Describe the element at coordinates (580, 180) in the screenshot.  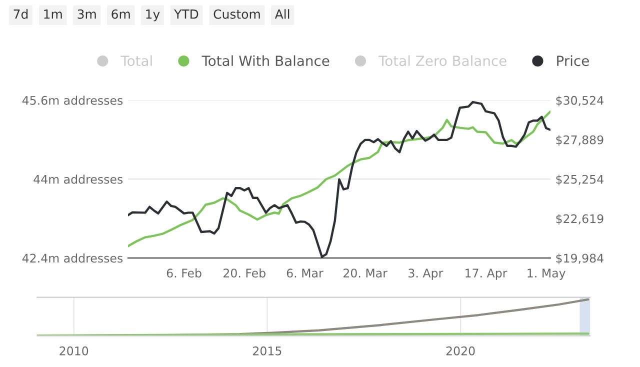
I see `y2-tick-label: $25,254` at that location.